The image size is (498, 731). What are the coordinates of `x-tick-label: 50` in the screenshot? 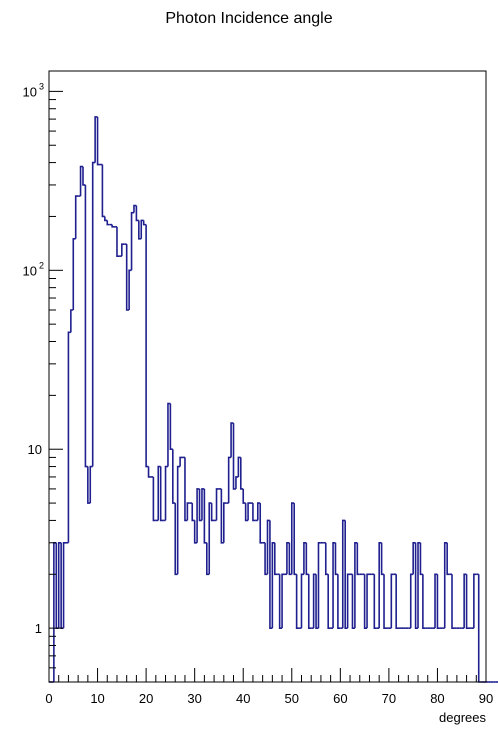 It's located at (292, 698).